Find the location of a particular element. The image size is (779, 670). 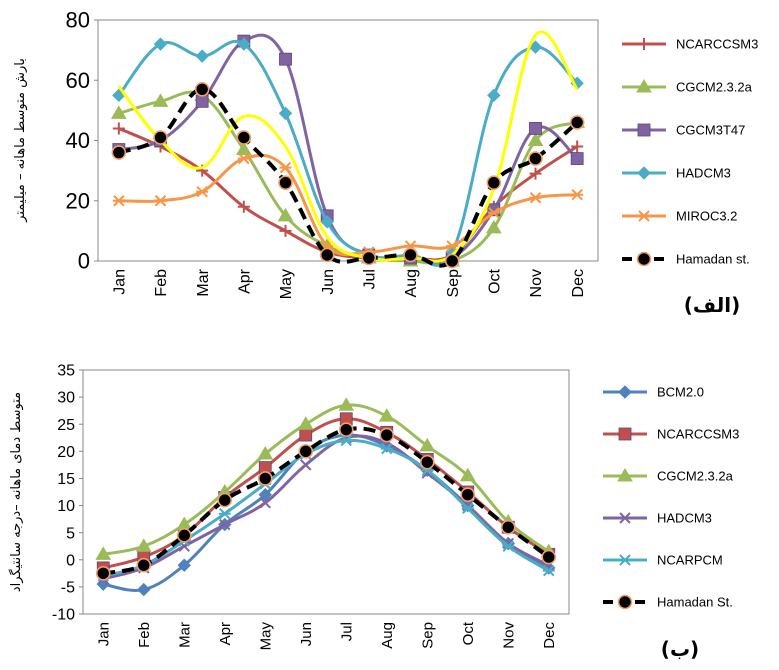

legend-label: MIROC3.2 is located at coordinates (706, 216).